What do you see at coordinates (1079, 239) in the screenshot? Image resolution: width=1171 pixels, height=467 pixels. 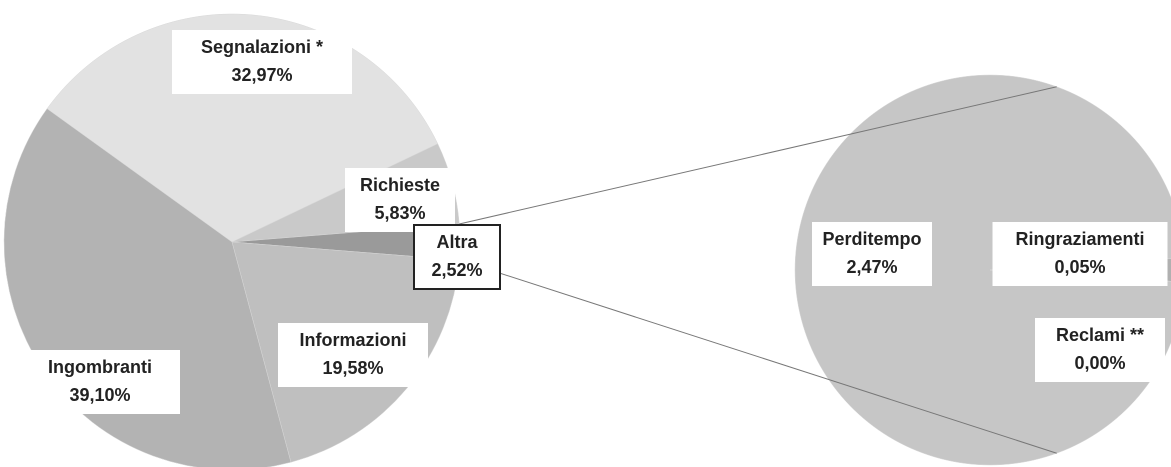 I see `category-label: Ringraziamenti` at bounding box center [1079, 239].